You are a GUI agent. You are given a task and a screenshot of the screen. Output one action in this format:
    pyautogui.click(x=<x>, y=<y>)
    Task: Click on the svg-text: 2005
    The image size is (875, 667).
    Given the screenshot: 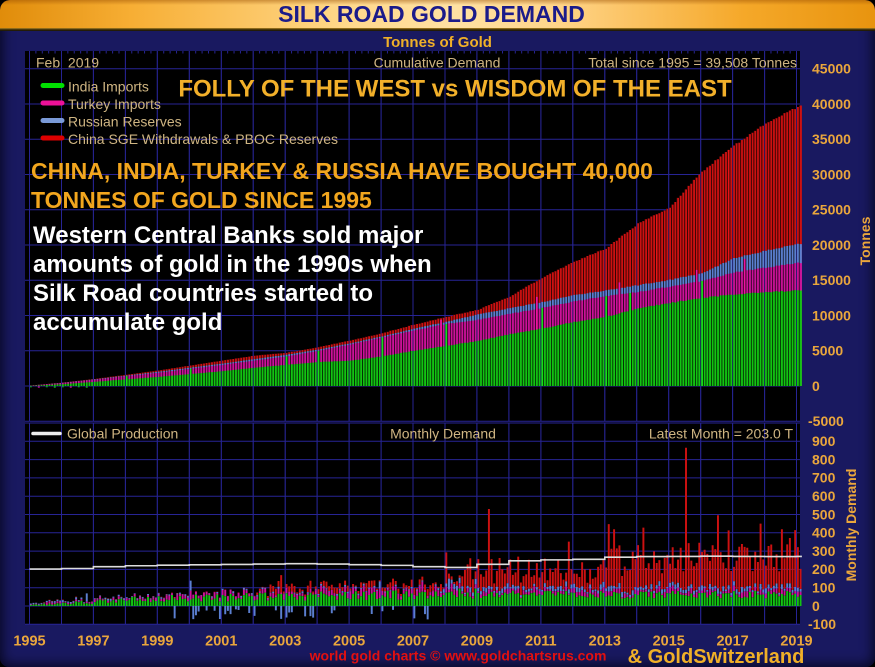 What is the action you would take?
    pyautogui.click(x=349, y=642)
    